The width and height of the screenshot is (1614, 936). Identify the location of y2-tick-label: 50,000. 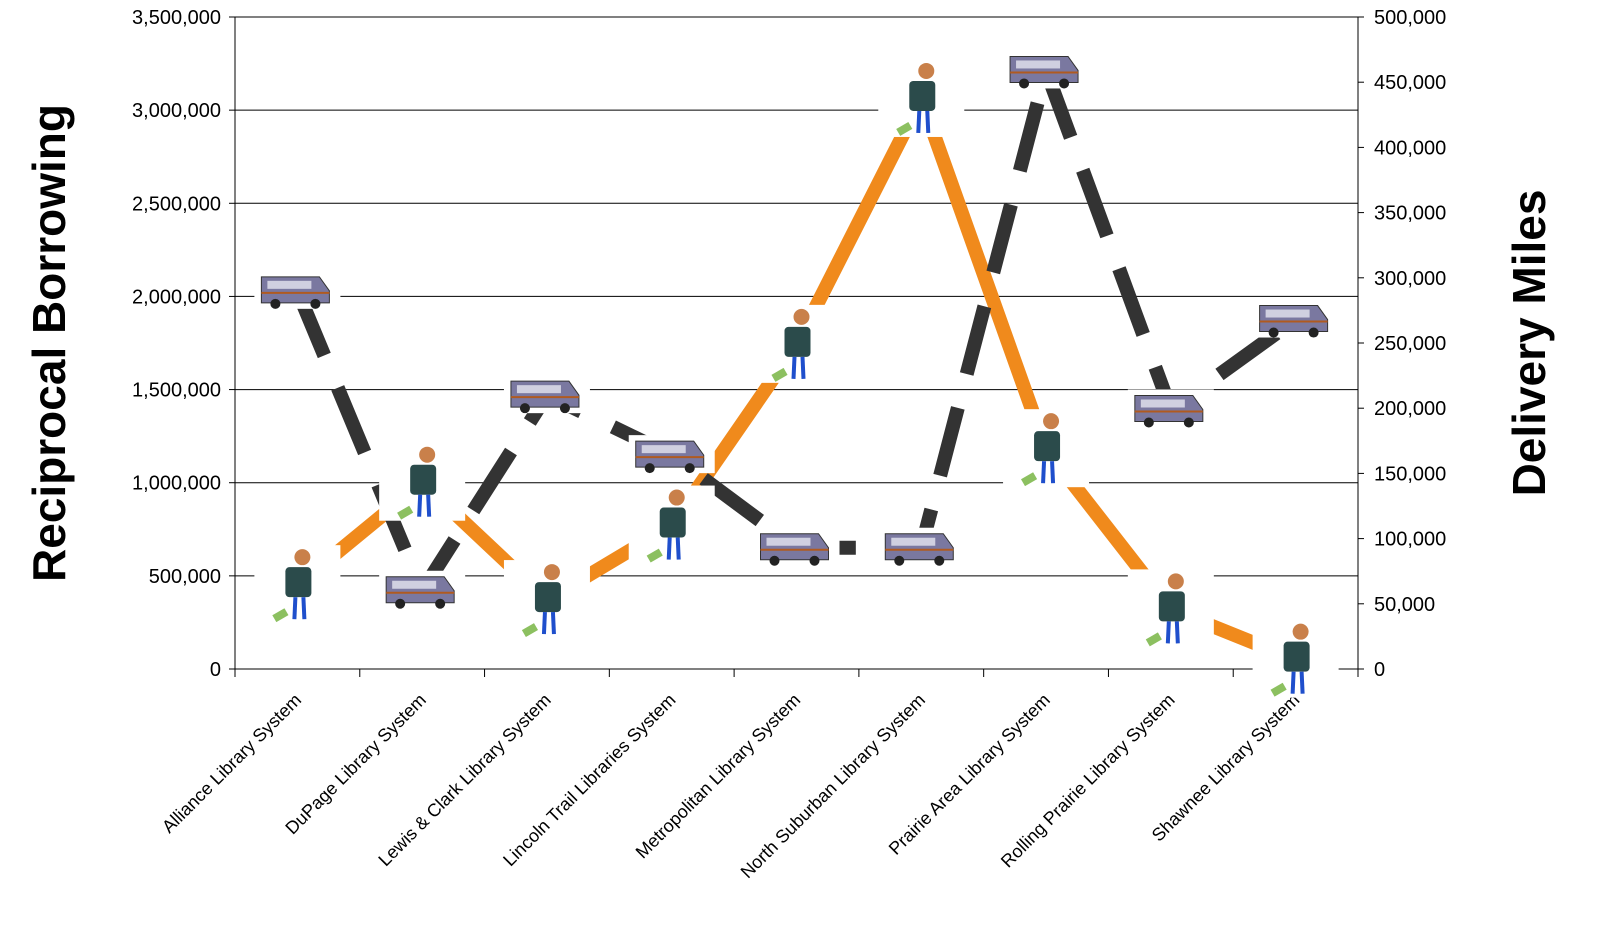
(1404, 605).